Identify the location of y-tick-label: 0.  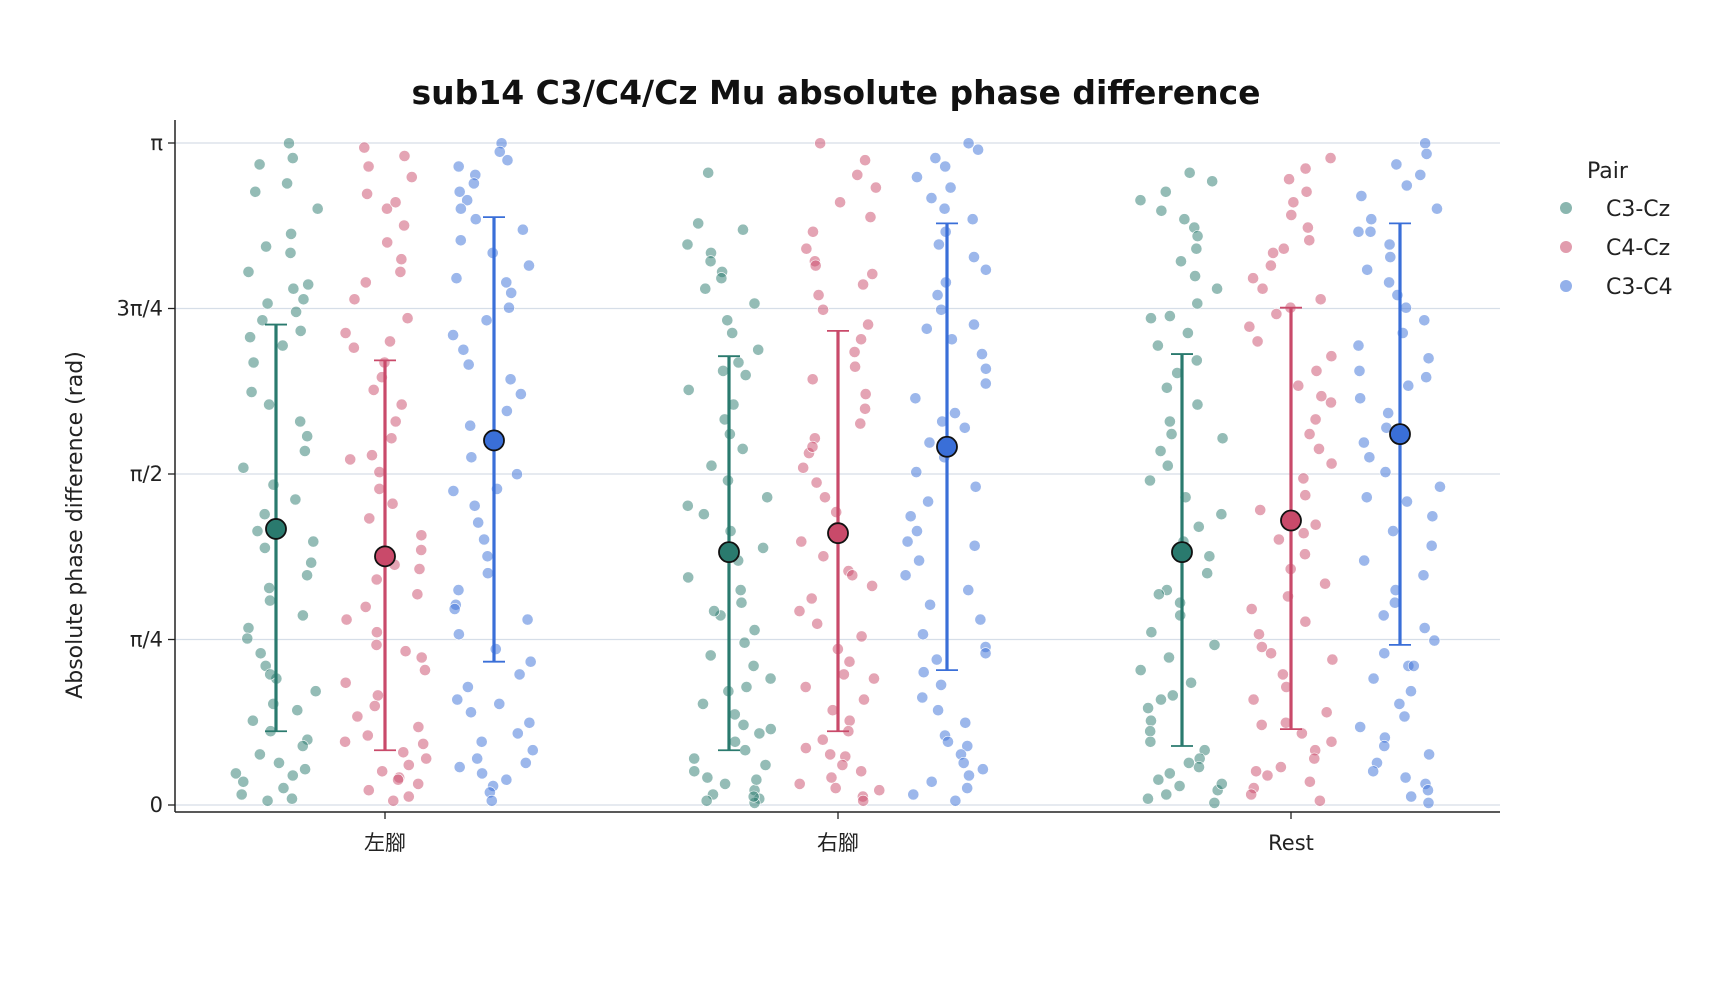
(156, 805).